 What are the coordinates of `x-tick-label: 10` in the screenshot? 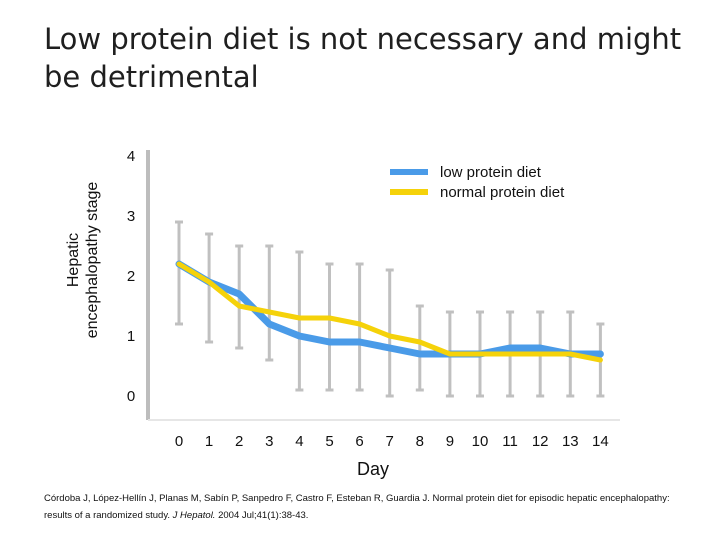 It's located at (480, 441).